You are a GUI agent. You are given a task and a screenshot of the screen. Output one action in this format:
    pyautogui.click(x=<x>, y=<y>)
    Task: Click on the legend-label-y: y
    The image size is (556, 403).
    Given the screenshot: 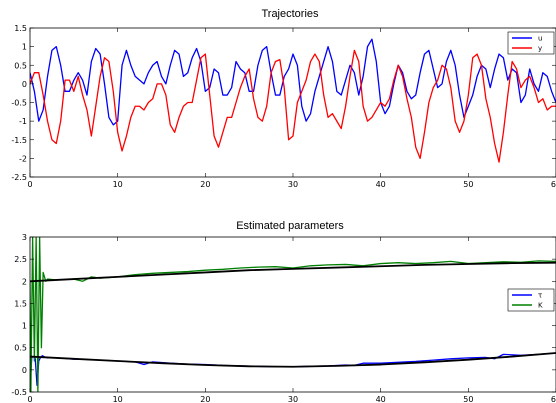 What is the action you would take?
    pyautogui.click(x=540, y=49)
    